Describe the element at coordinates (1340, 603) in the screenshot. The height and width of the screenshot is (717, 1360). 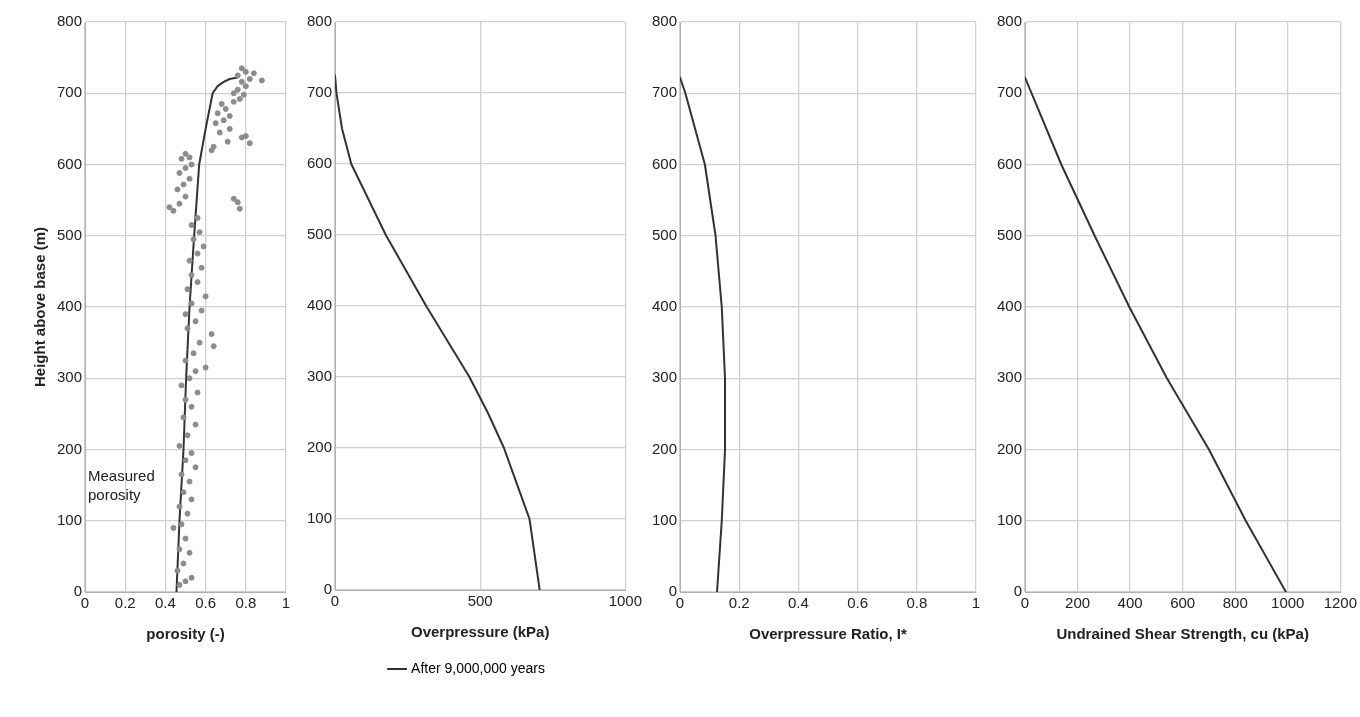
I see `x-tick-label: 1200` at that location.